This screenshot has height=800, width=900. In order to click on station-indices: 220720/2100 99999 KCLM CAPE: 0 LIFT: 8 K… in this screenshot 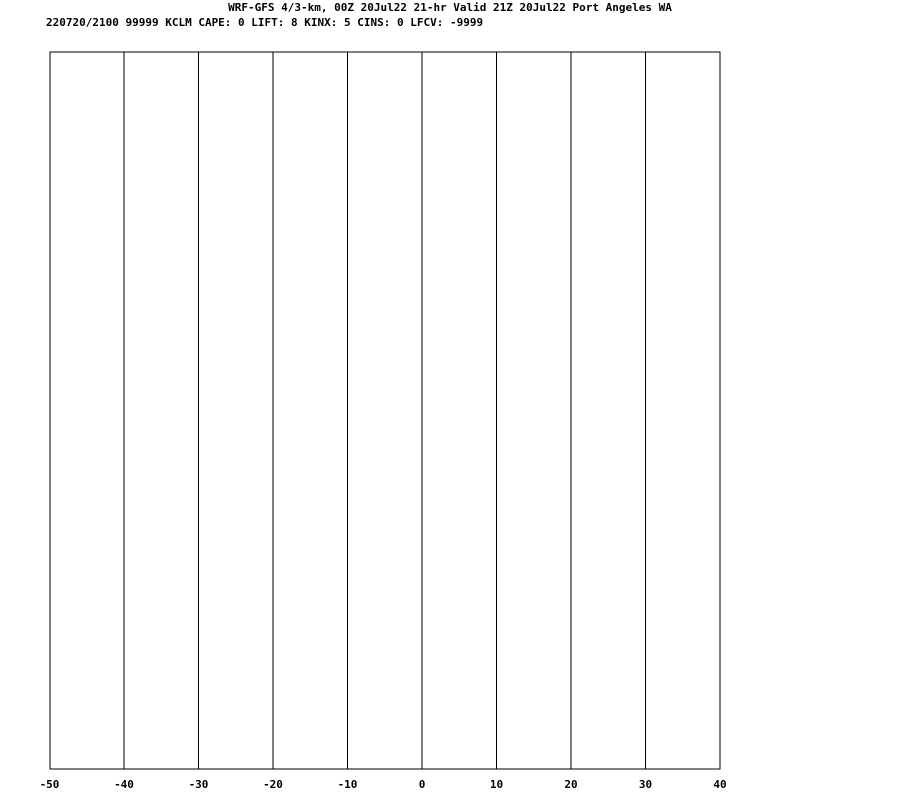, I will do `click(264, 22)`.